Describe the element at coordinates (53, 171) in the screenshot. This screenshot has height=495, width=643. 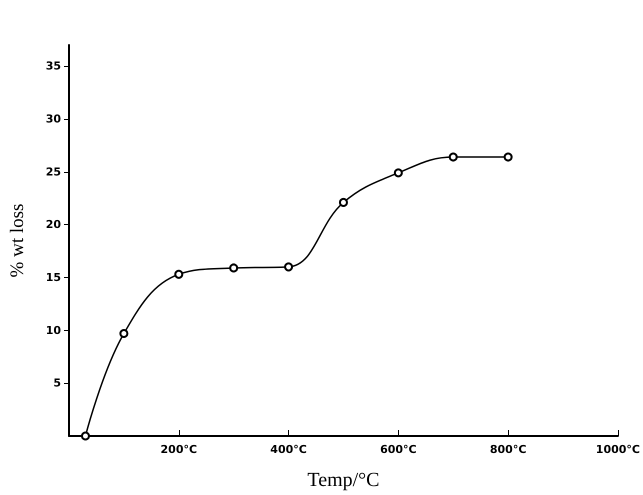
I see `y-tick-label: 25` at that location.